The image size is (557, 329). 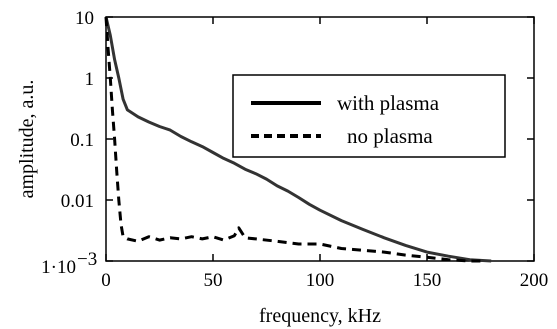 I want to click on y-tick-label: 0.1, so click(x=82, y=140).